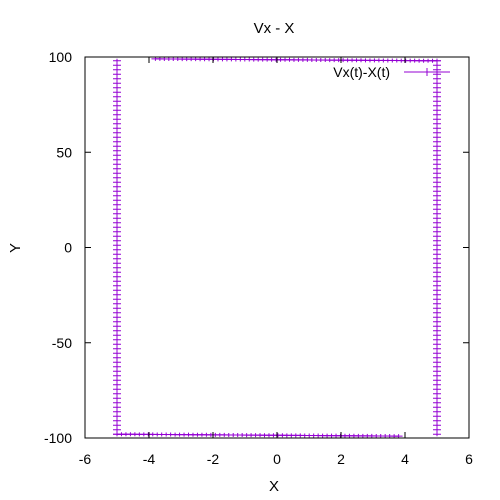 The width and height of the screenshot is (500, 500). I want to click on legend-label: Vx(t)-X(t), so click(361, 72).